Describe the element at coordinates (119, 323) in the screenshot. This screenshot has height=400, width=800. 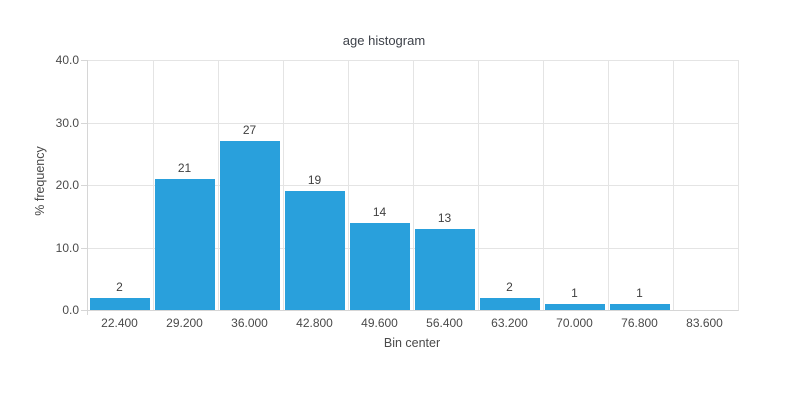
I see `x-tick-label: 22.400` at that location.